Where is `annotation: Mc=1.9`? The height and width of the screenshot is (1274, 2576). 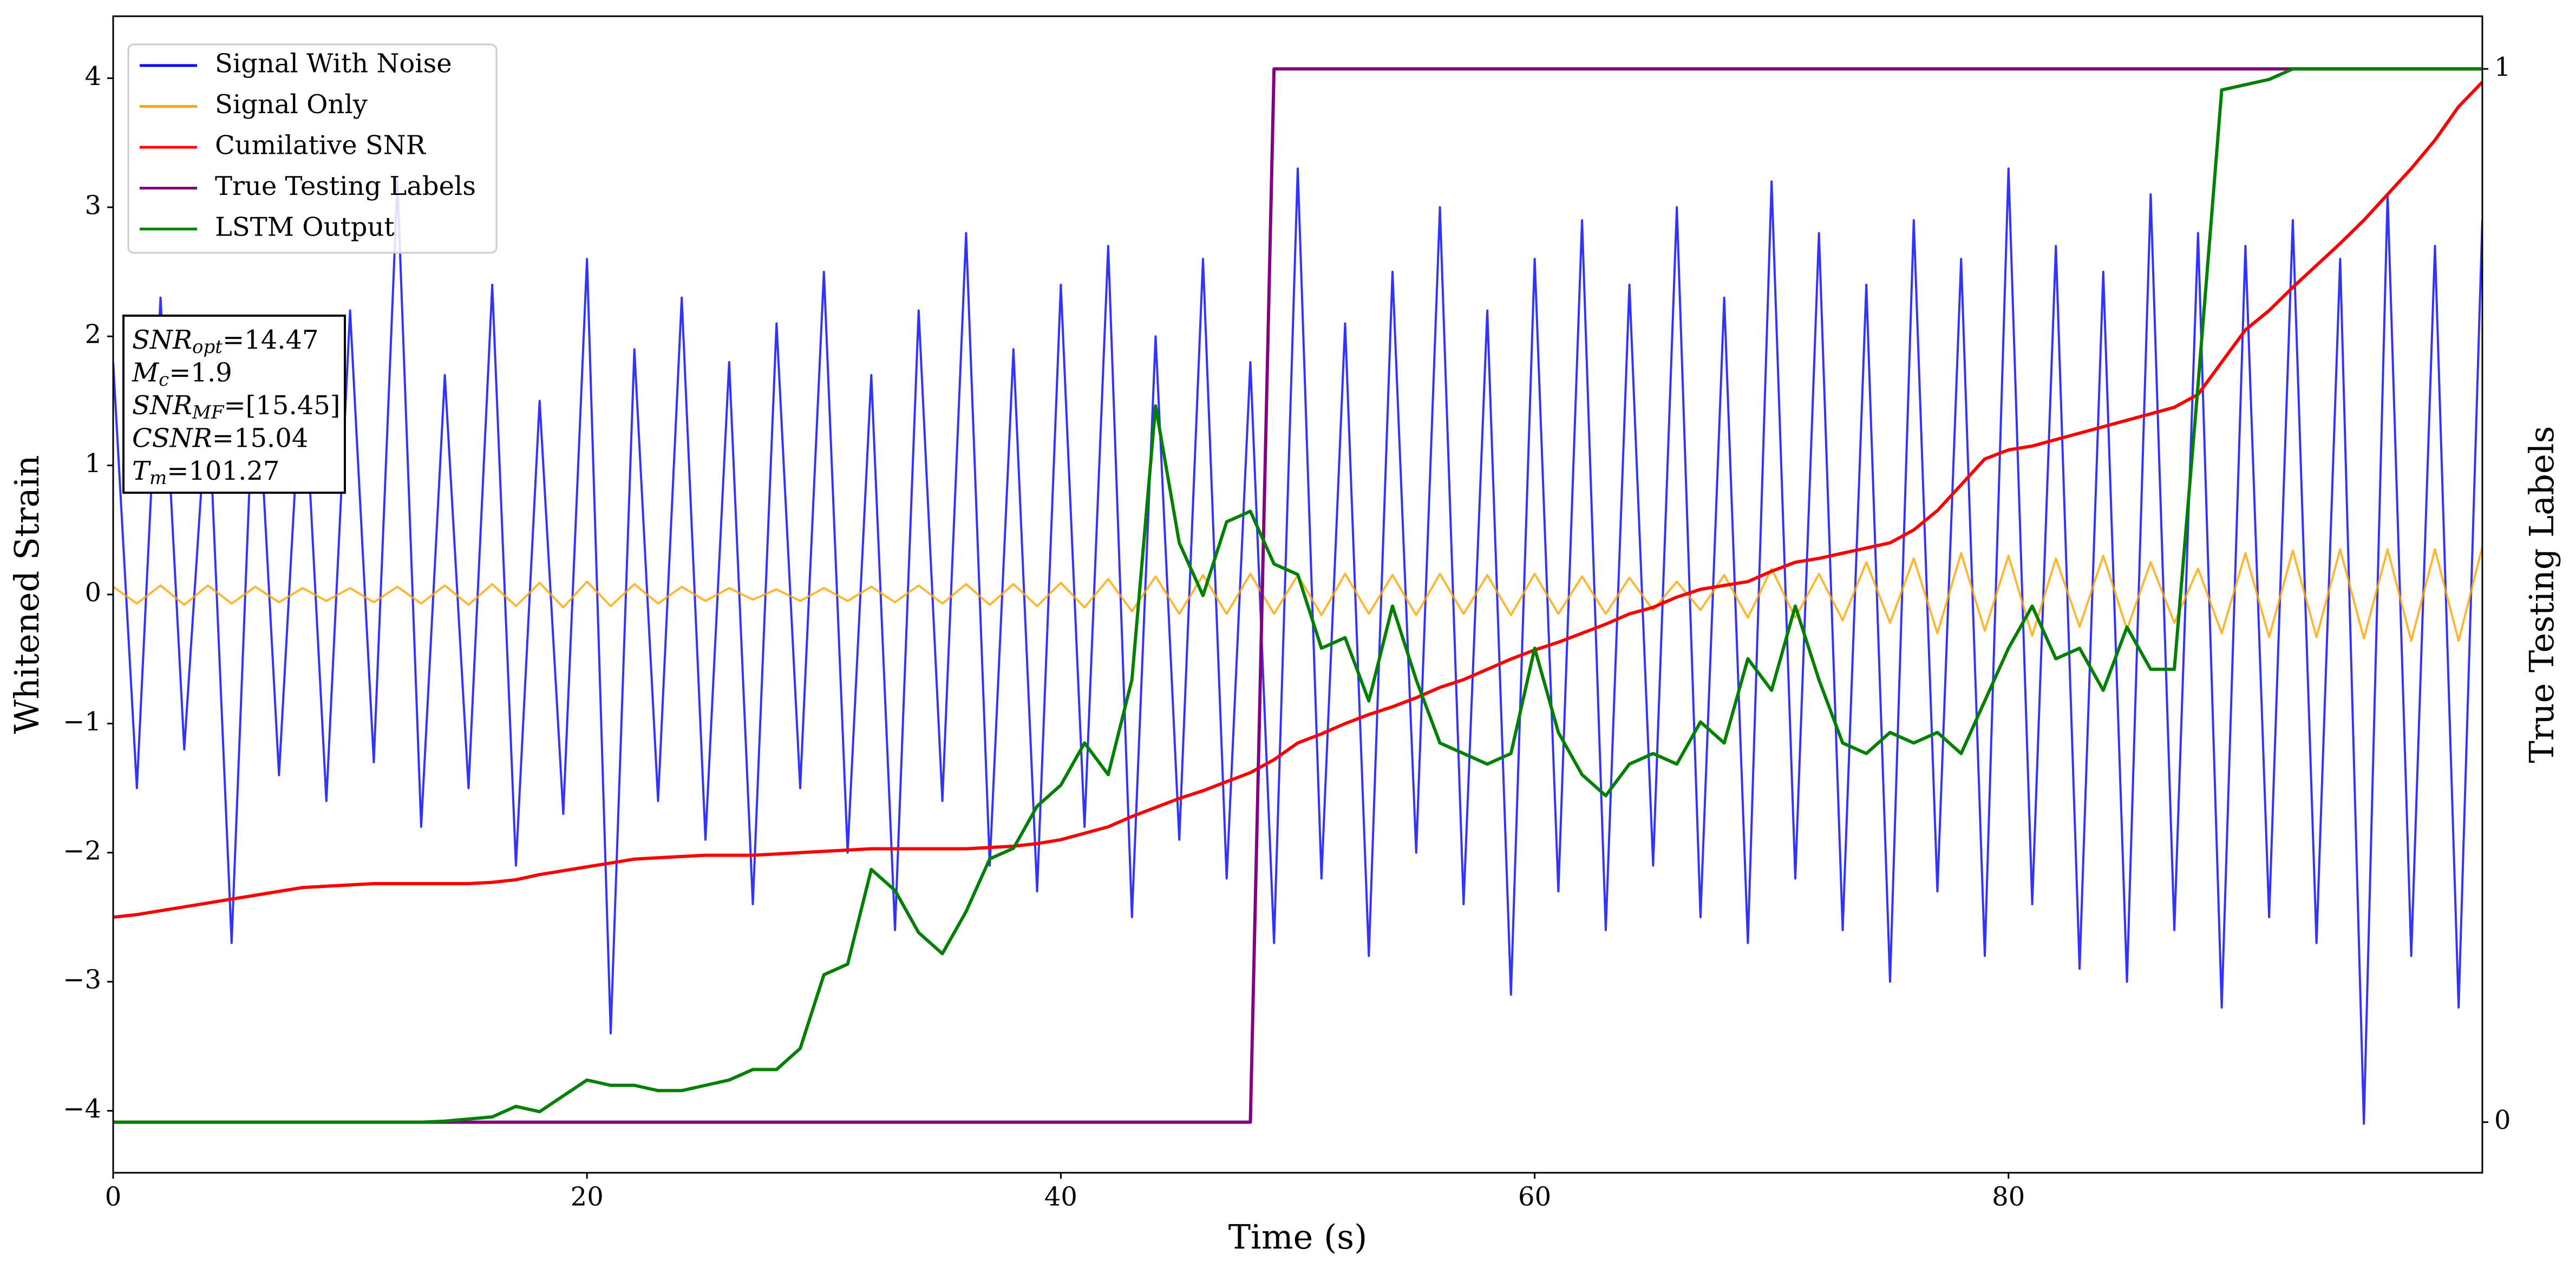
annotation: Mc=1.9 is located at coordinates (182, 374).